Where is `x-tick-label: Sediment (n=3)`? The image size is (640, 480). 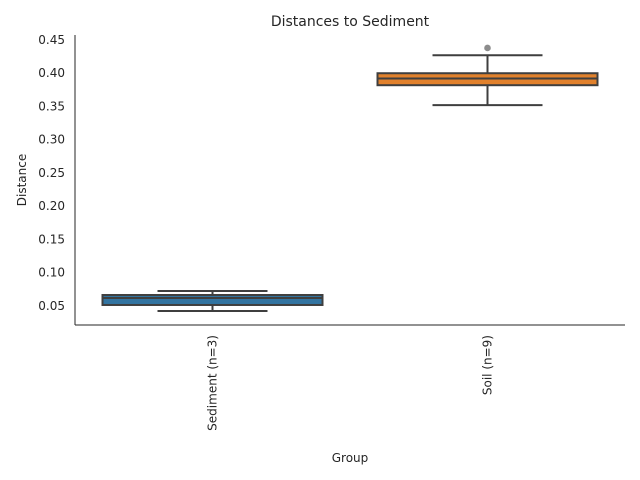 x-tick-label: Sediment (n=3) is located at coordinates (213, 383).